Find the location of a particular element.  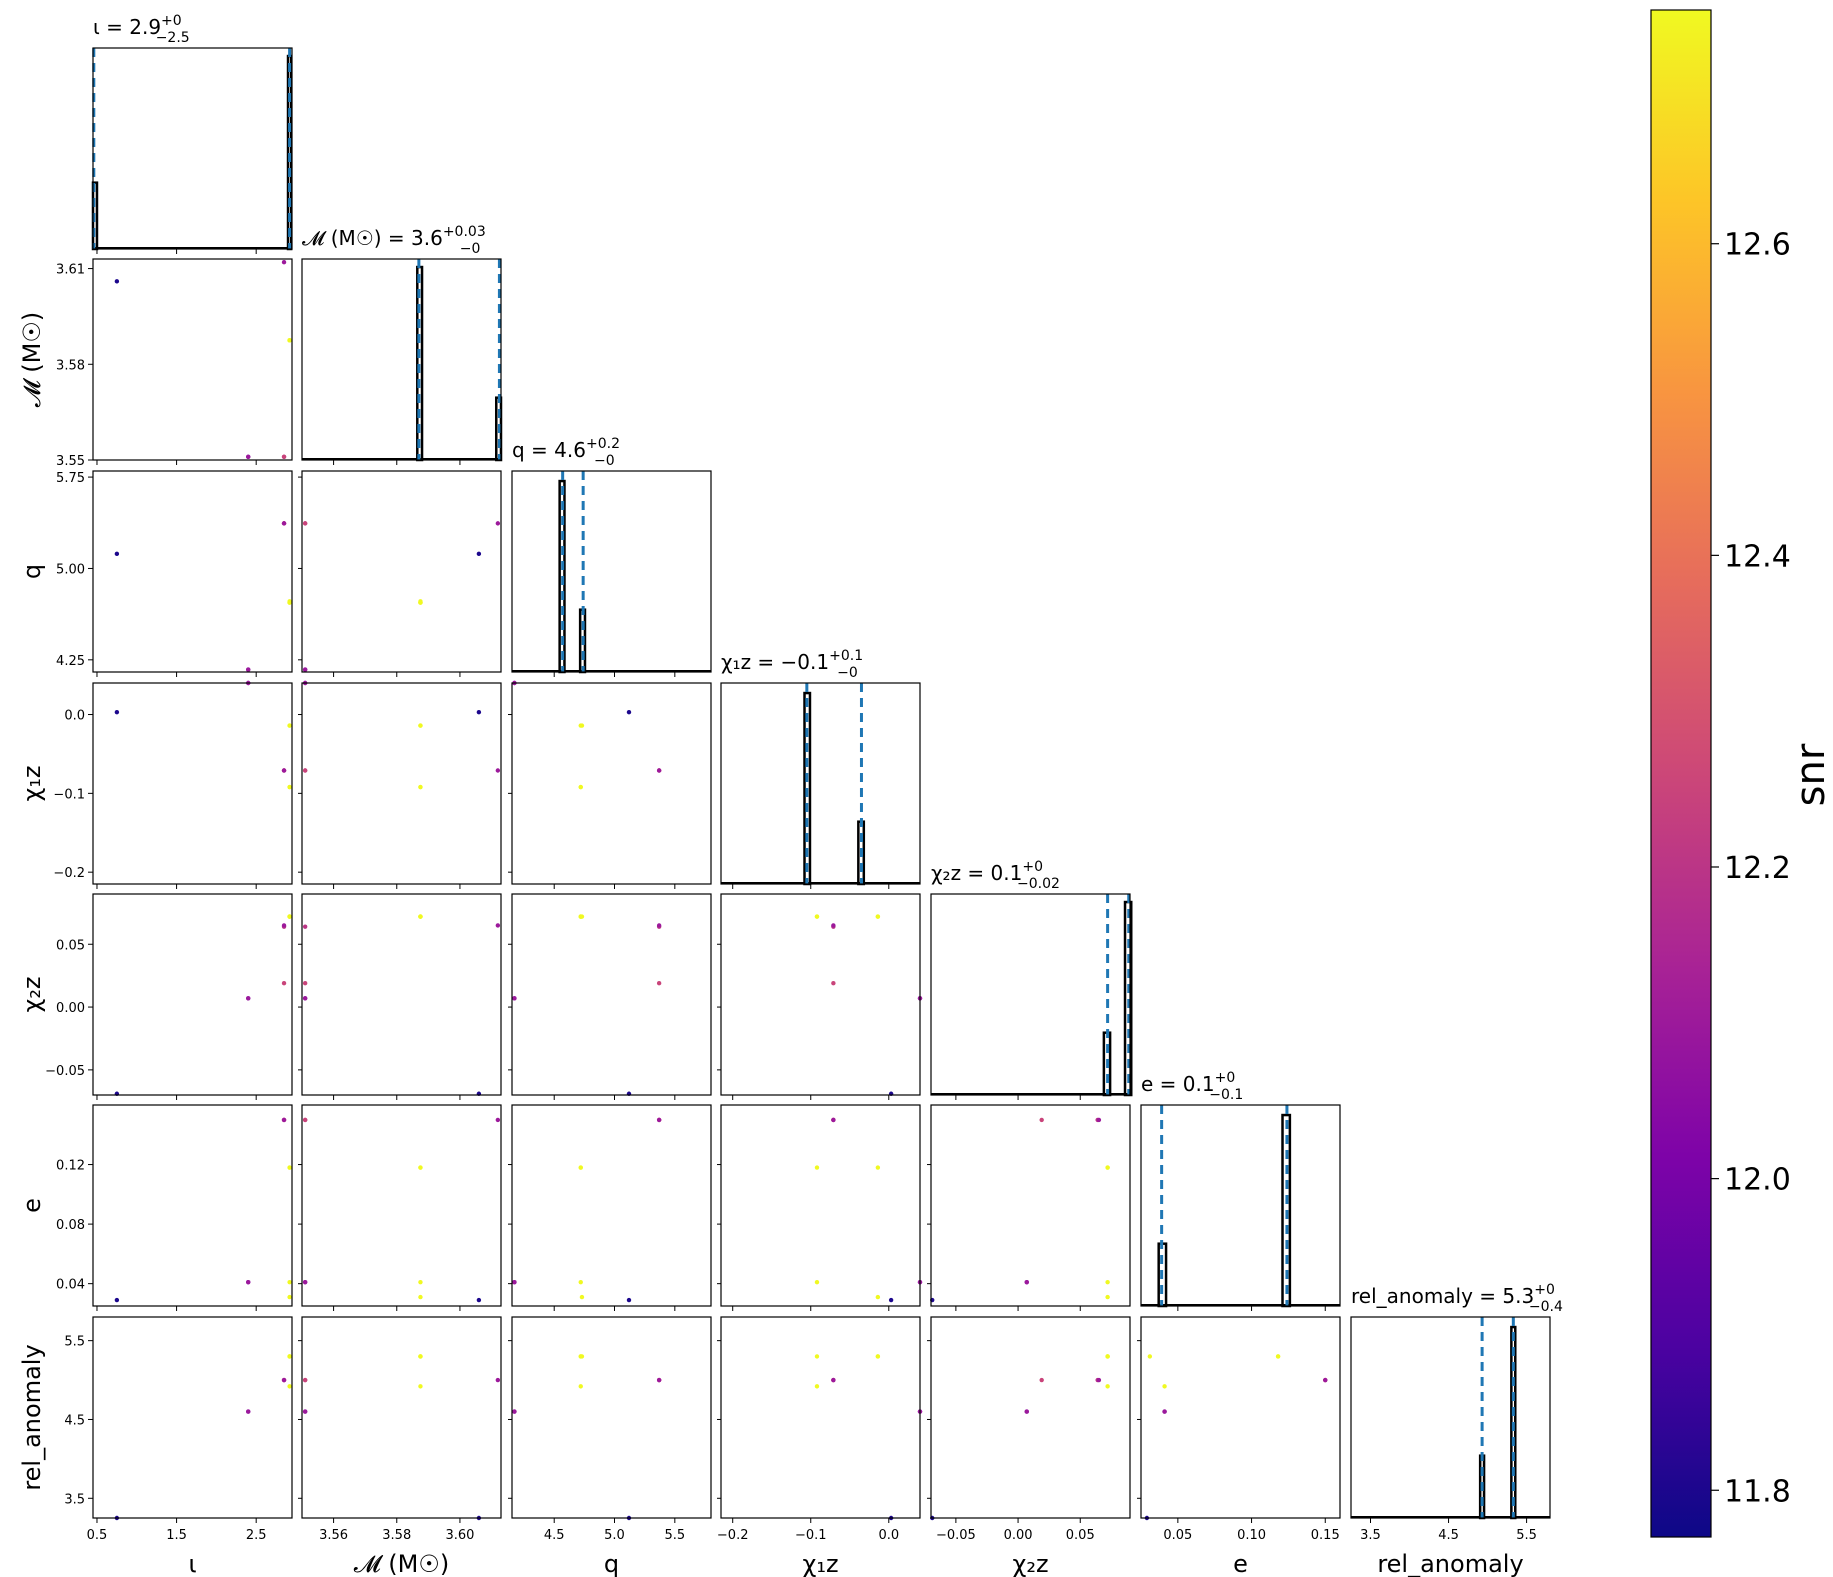

x-axis-label: χ₂z is located at coordinates (1030, 1563).